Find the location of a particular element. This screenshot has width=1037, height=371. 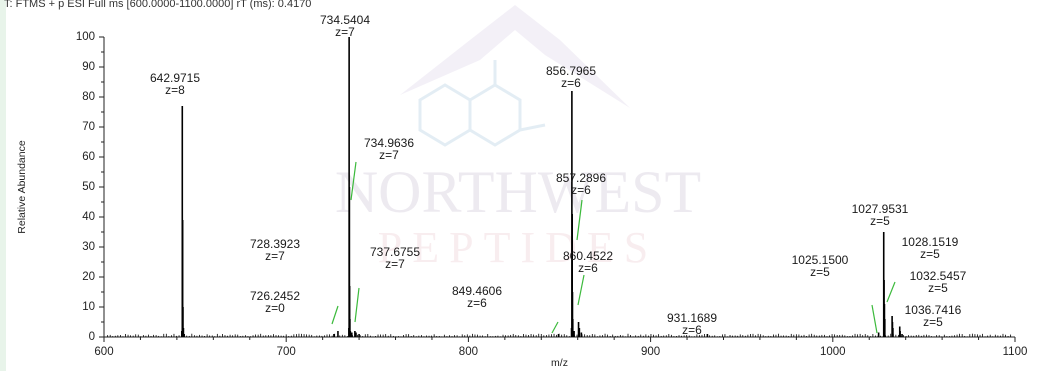

watermark-molecule-icon is located at coordinates (482, 103).